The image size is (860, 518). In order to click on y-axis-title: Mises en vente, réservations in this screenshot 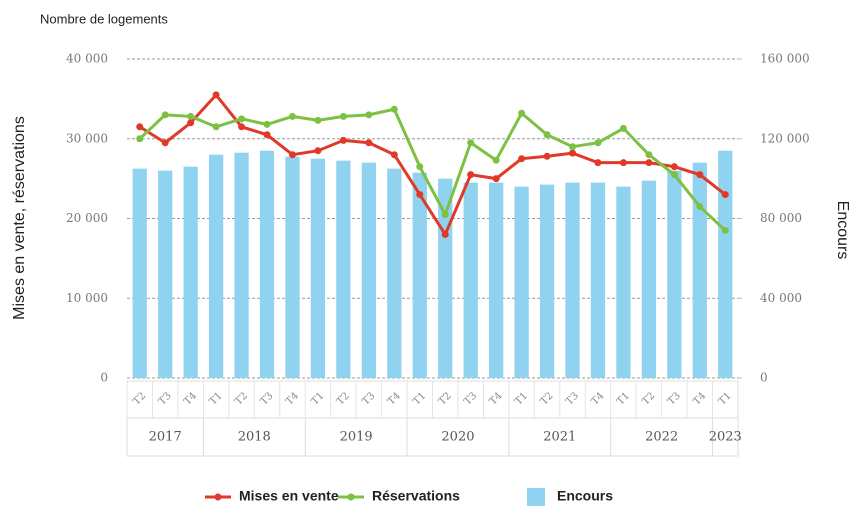, I will do `click(19, 218)`.